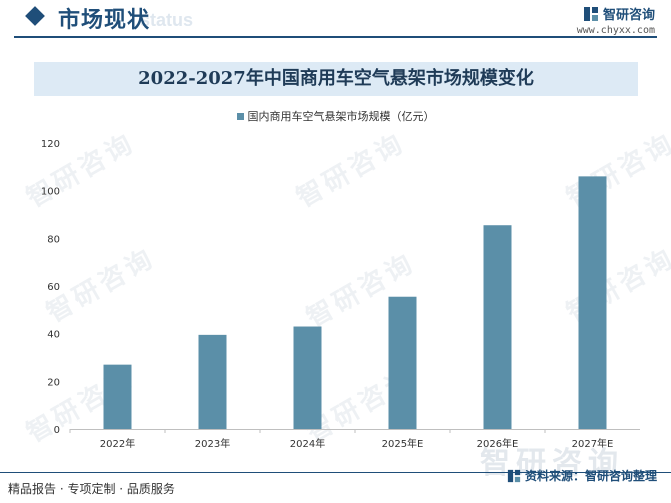  I want to click on footer-tagline: 精品报告 · 专项定制 · 品质服务, so click(91, 489).